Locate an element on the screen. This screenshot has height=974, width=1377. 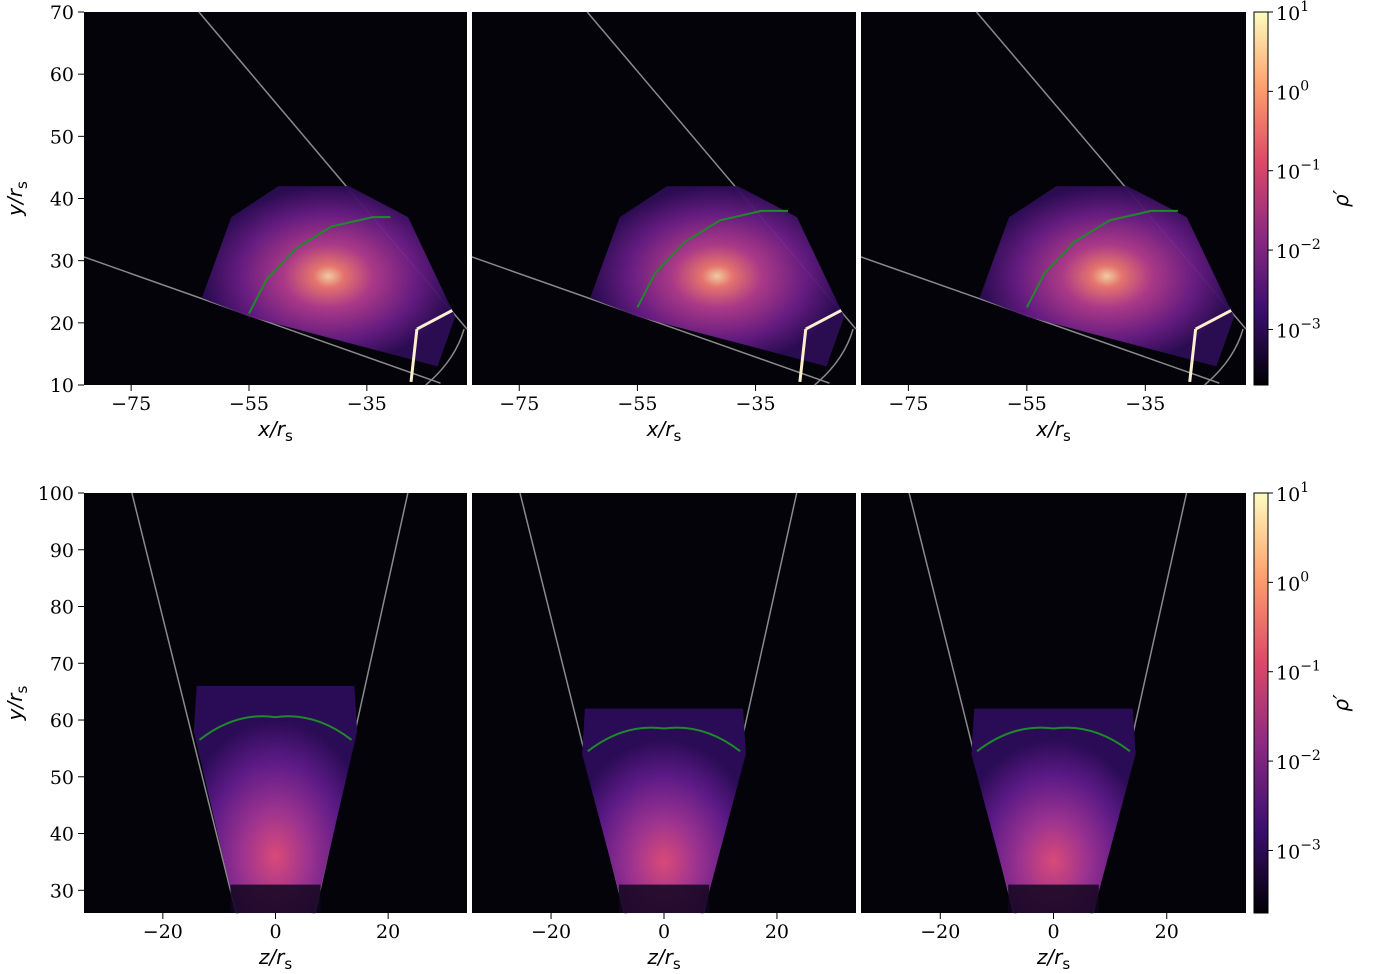
y-tick-label: 100 is located at coordinates (56, 494).